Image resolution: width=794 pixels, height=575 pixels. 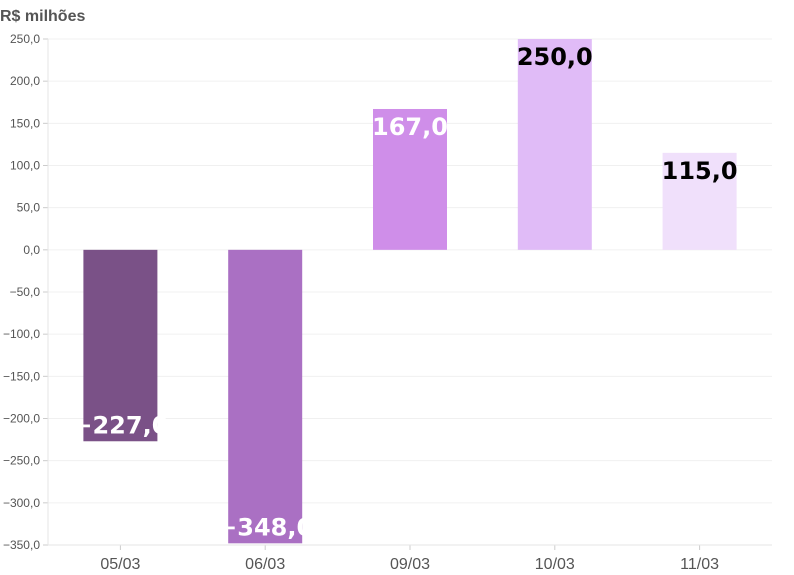 I want to click on x-tick-label: 05/03, so click(x=120, y=564).